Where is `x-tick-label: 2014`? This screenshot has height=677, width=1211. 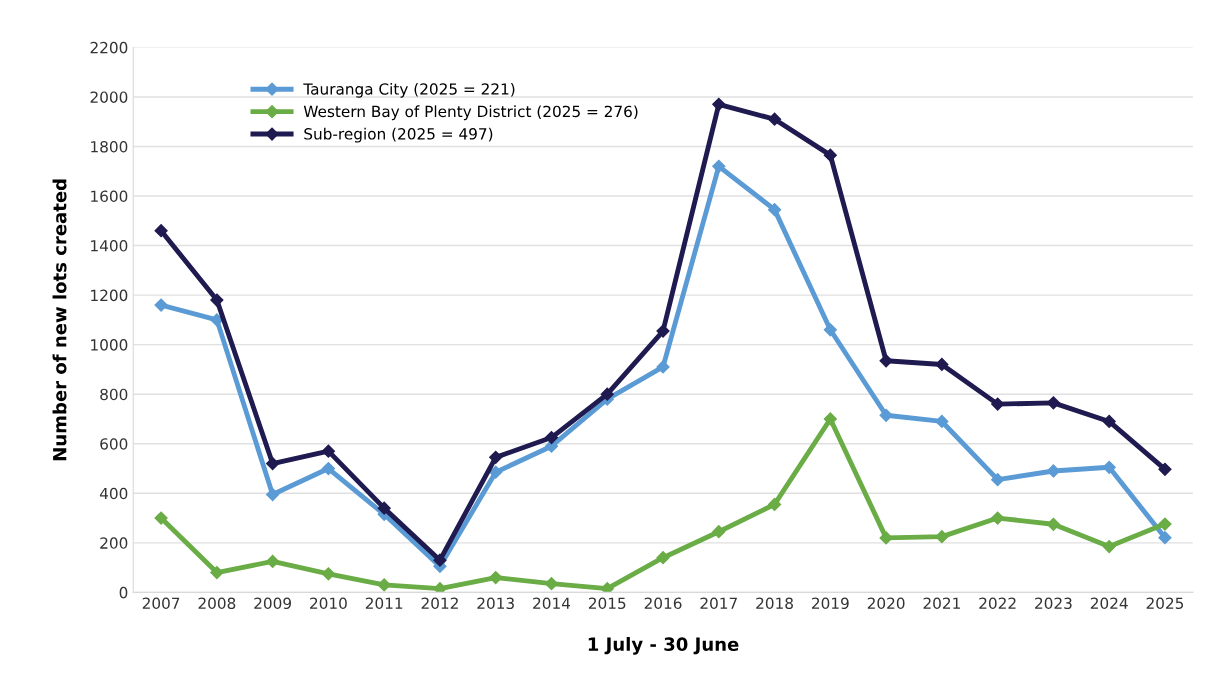 x-tick-label: 2014 is located at coordinates (552, 603).